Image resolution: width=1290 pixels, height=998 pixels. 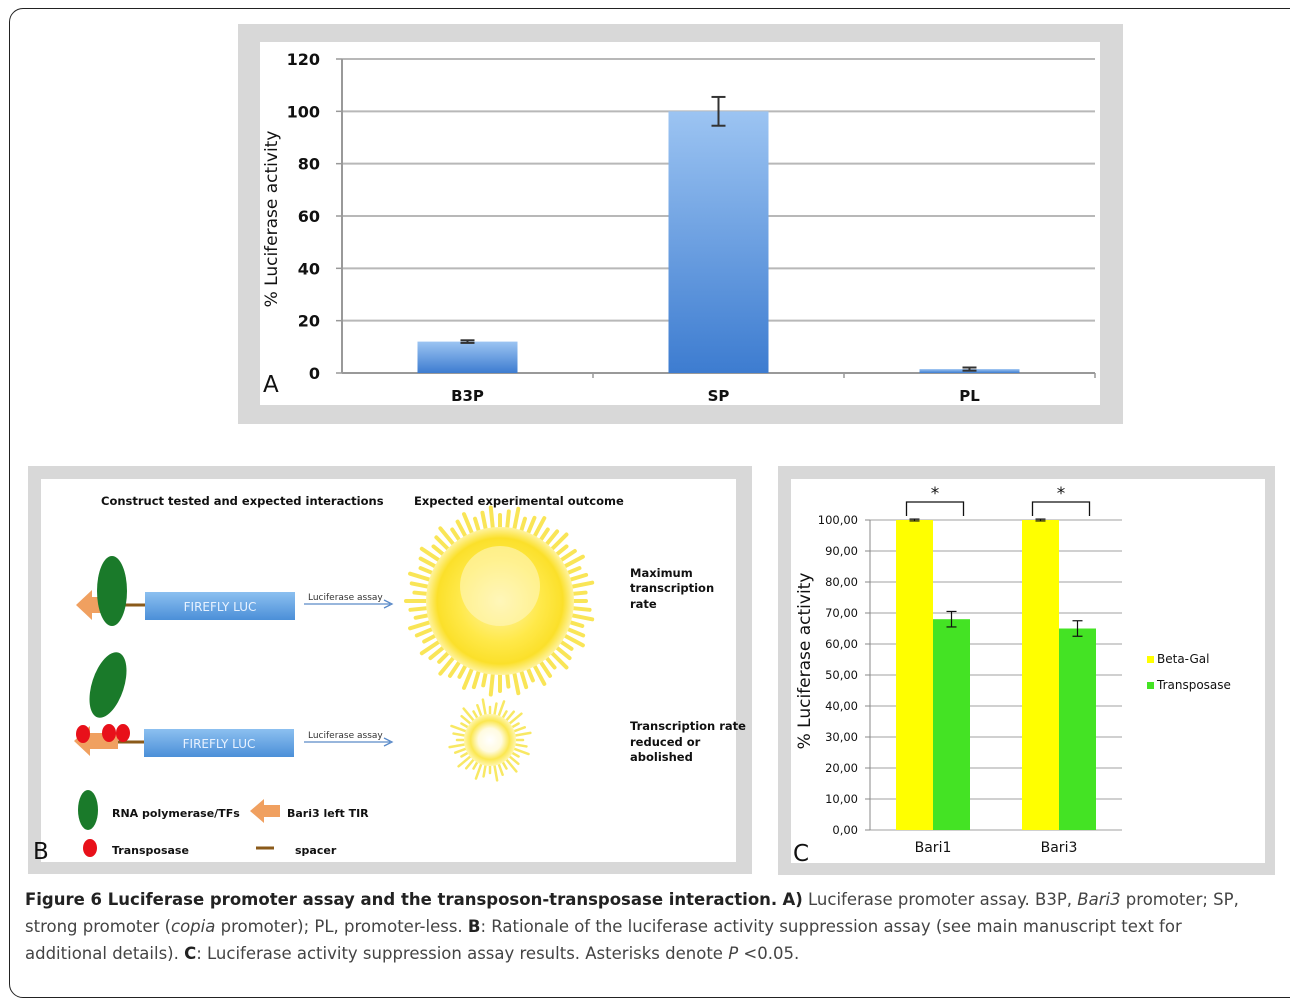 What do you see at coordinates (841, 613) in the screenshot?
I see `y-tick-label: 70,00` at bounding box center [841, 613].